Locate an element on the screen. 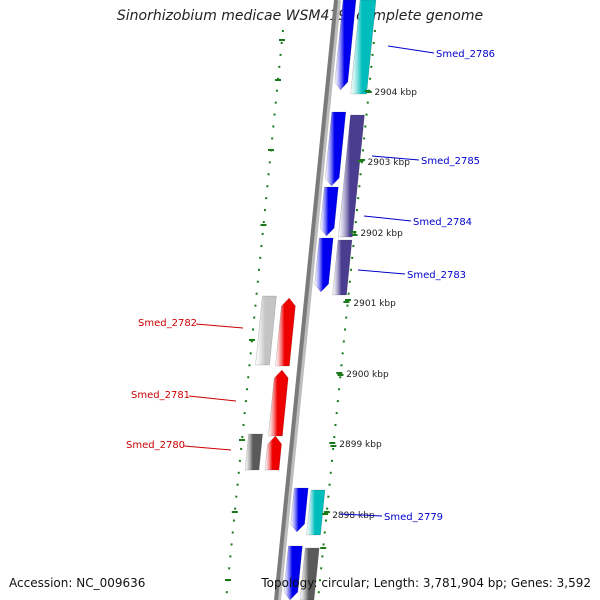 The height and width of the screenshot is (600, 600). gene-smed-2786-cds is located at coordinates (363, 47).